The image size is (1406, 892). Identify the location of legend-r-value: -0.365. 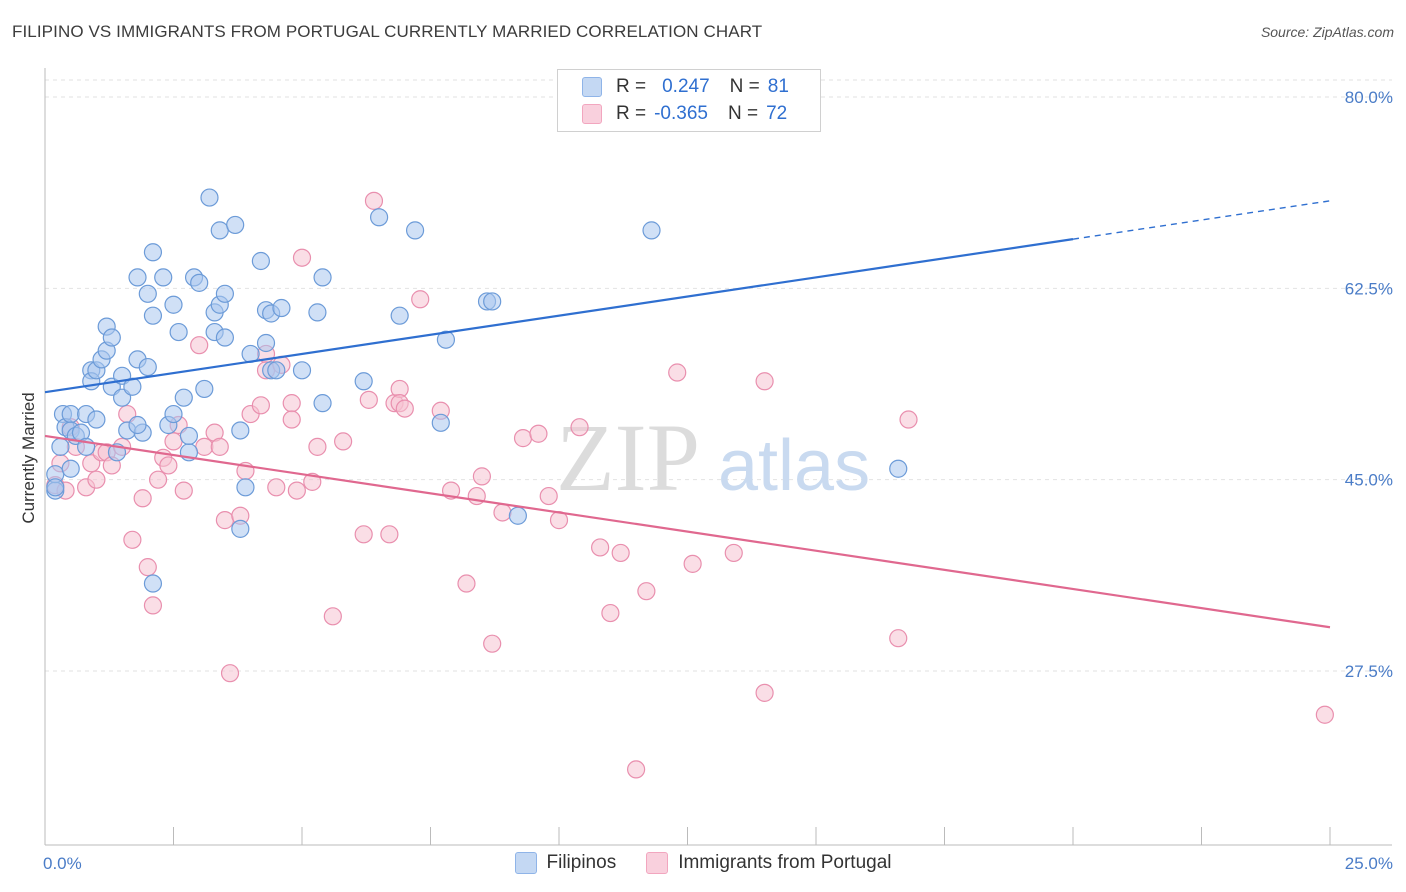
(681, 113).